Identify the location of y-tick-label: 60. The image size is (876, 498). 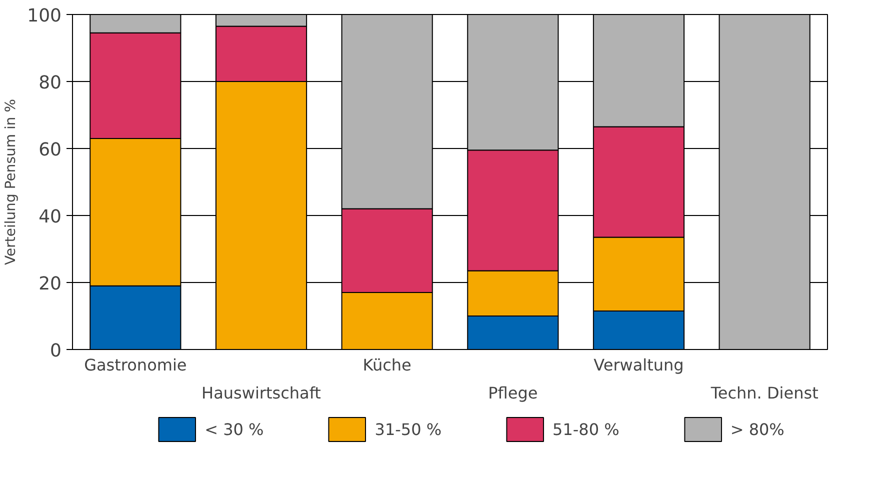
(50, 150).